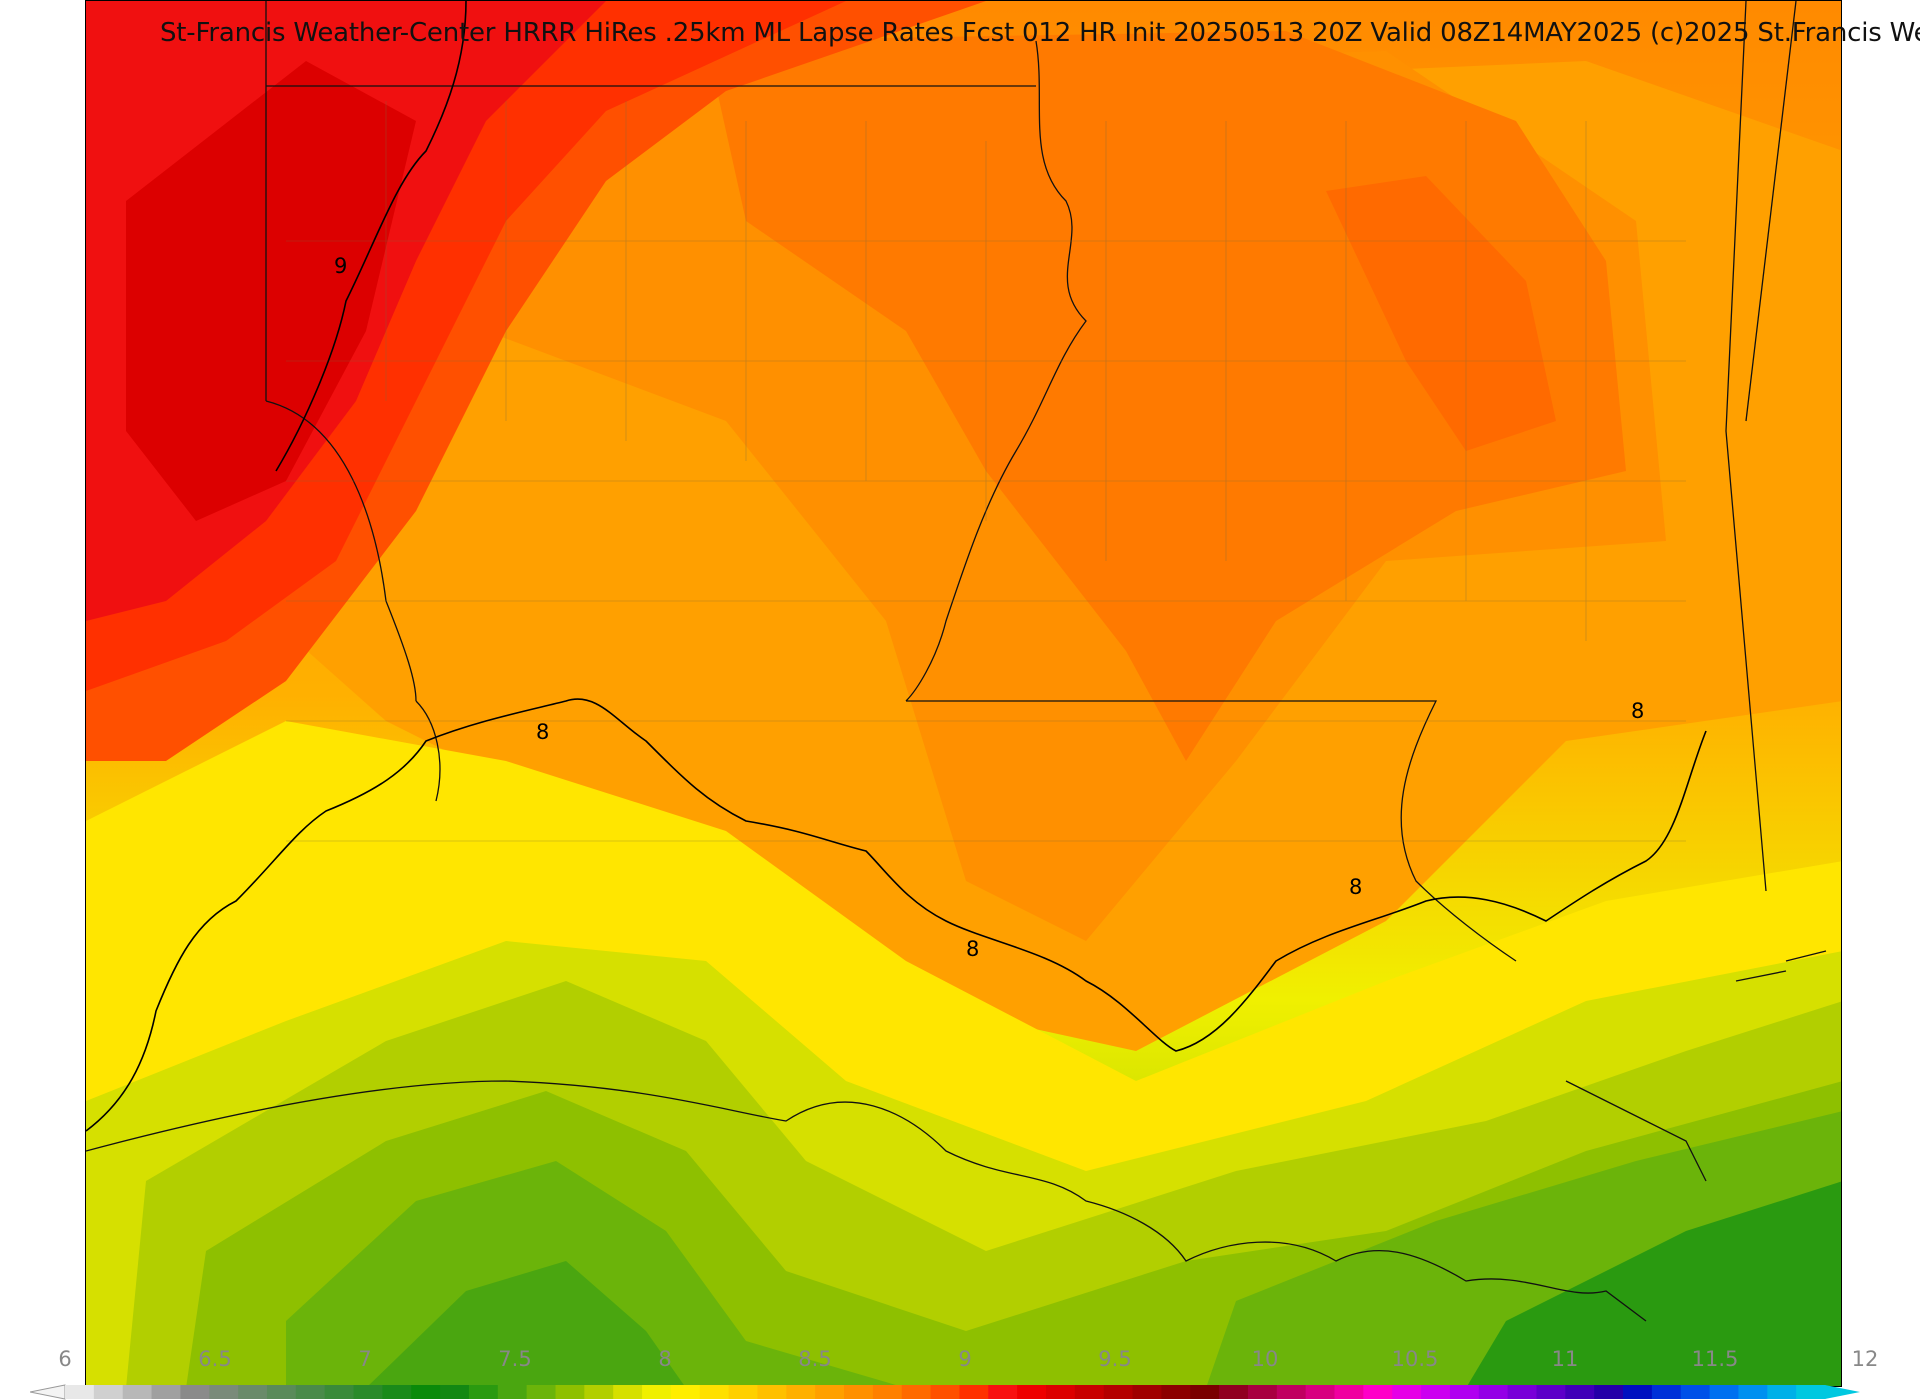 This screenshot has height=1400, width=1920. I want to click on colorbar-tick-label: 11, so click(1565, 1359).